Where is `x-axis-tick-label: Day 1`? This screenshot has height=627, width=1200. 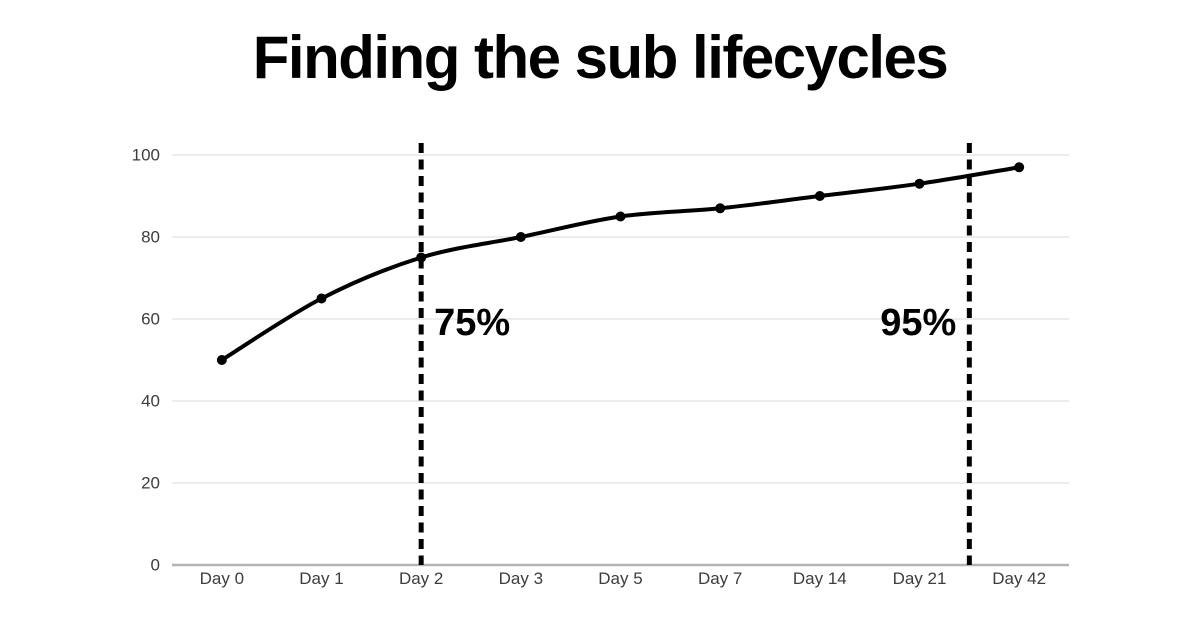 x-axis-tick-label: Day 1 is located at coordinates (321, 578).